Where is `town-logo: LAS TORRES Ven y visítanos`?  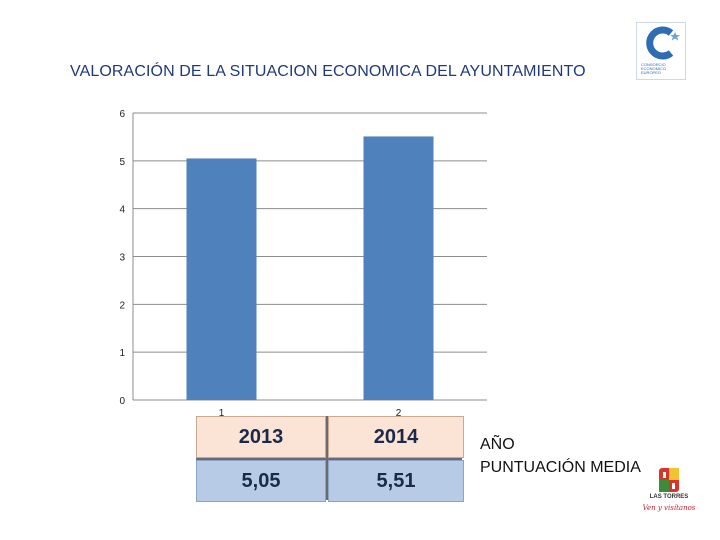
town-logo: LAS TORRES Ven y visítanos is located at coordinates (669, 496).